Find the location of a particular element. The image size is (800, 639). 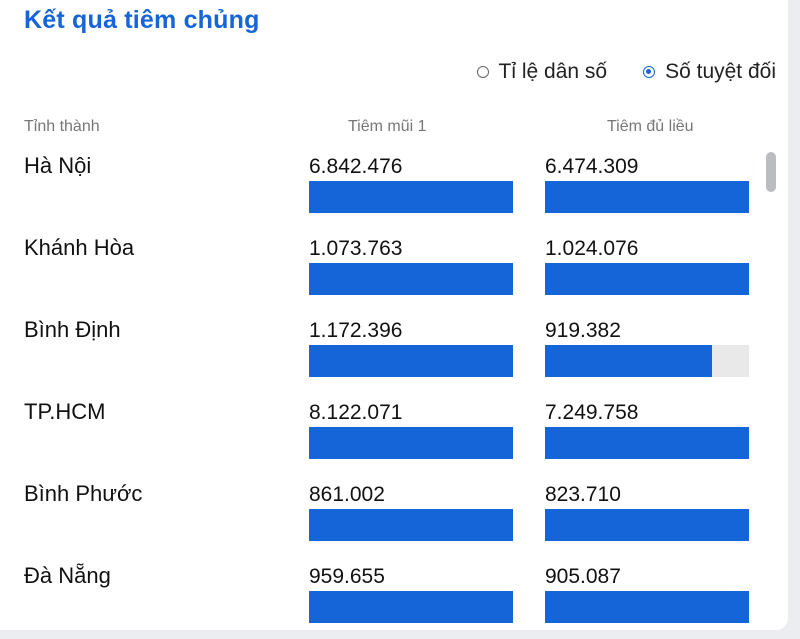

full-dose-cell: 7.249.758 is located at coordinates (648, 429).